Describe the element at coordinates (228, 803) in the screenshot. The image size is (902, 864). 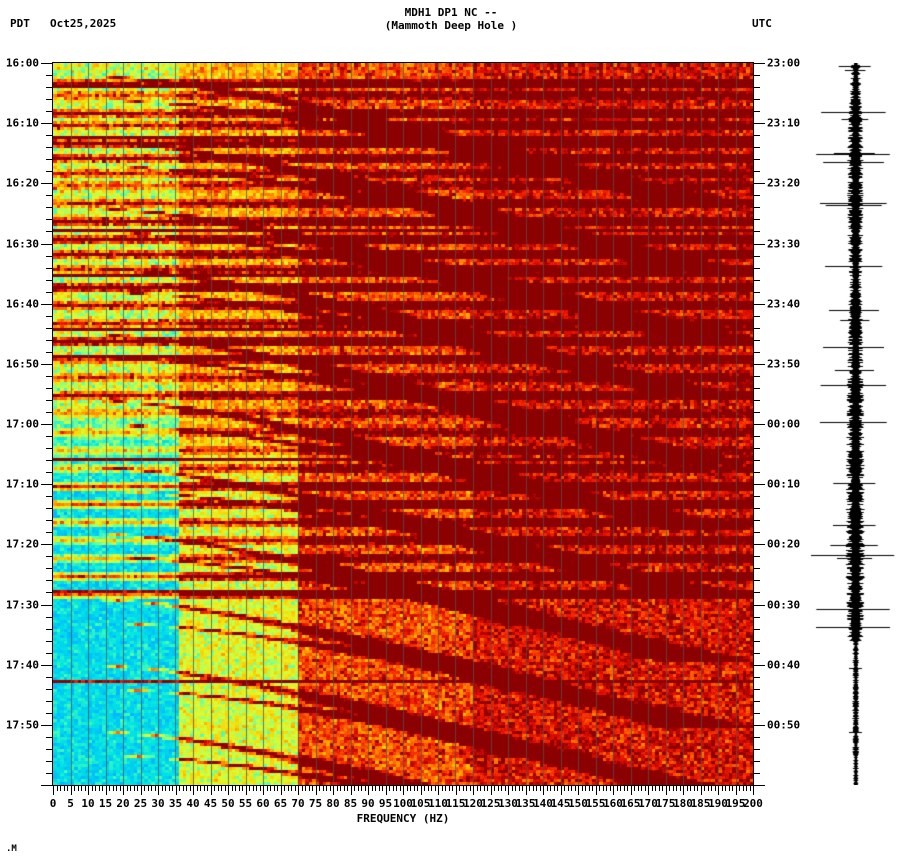
I see `freq-label: 50` at that location.